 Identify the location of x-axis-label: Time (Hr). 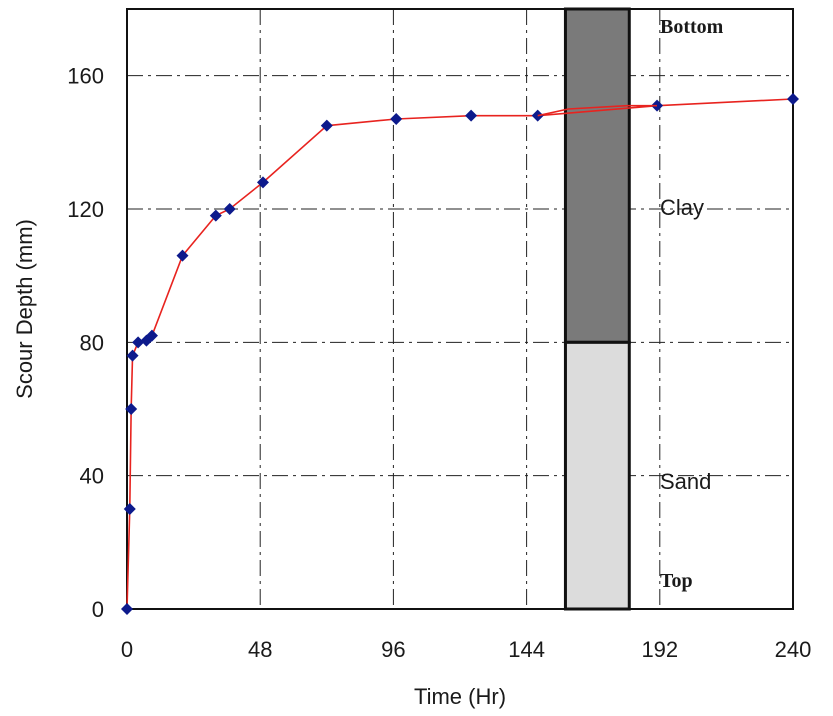
(460, 696).